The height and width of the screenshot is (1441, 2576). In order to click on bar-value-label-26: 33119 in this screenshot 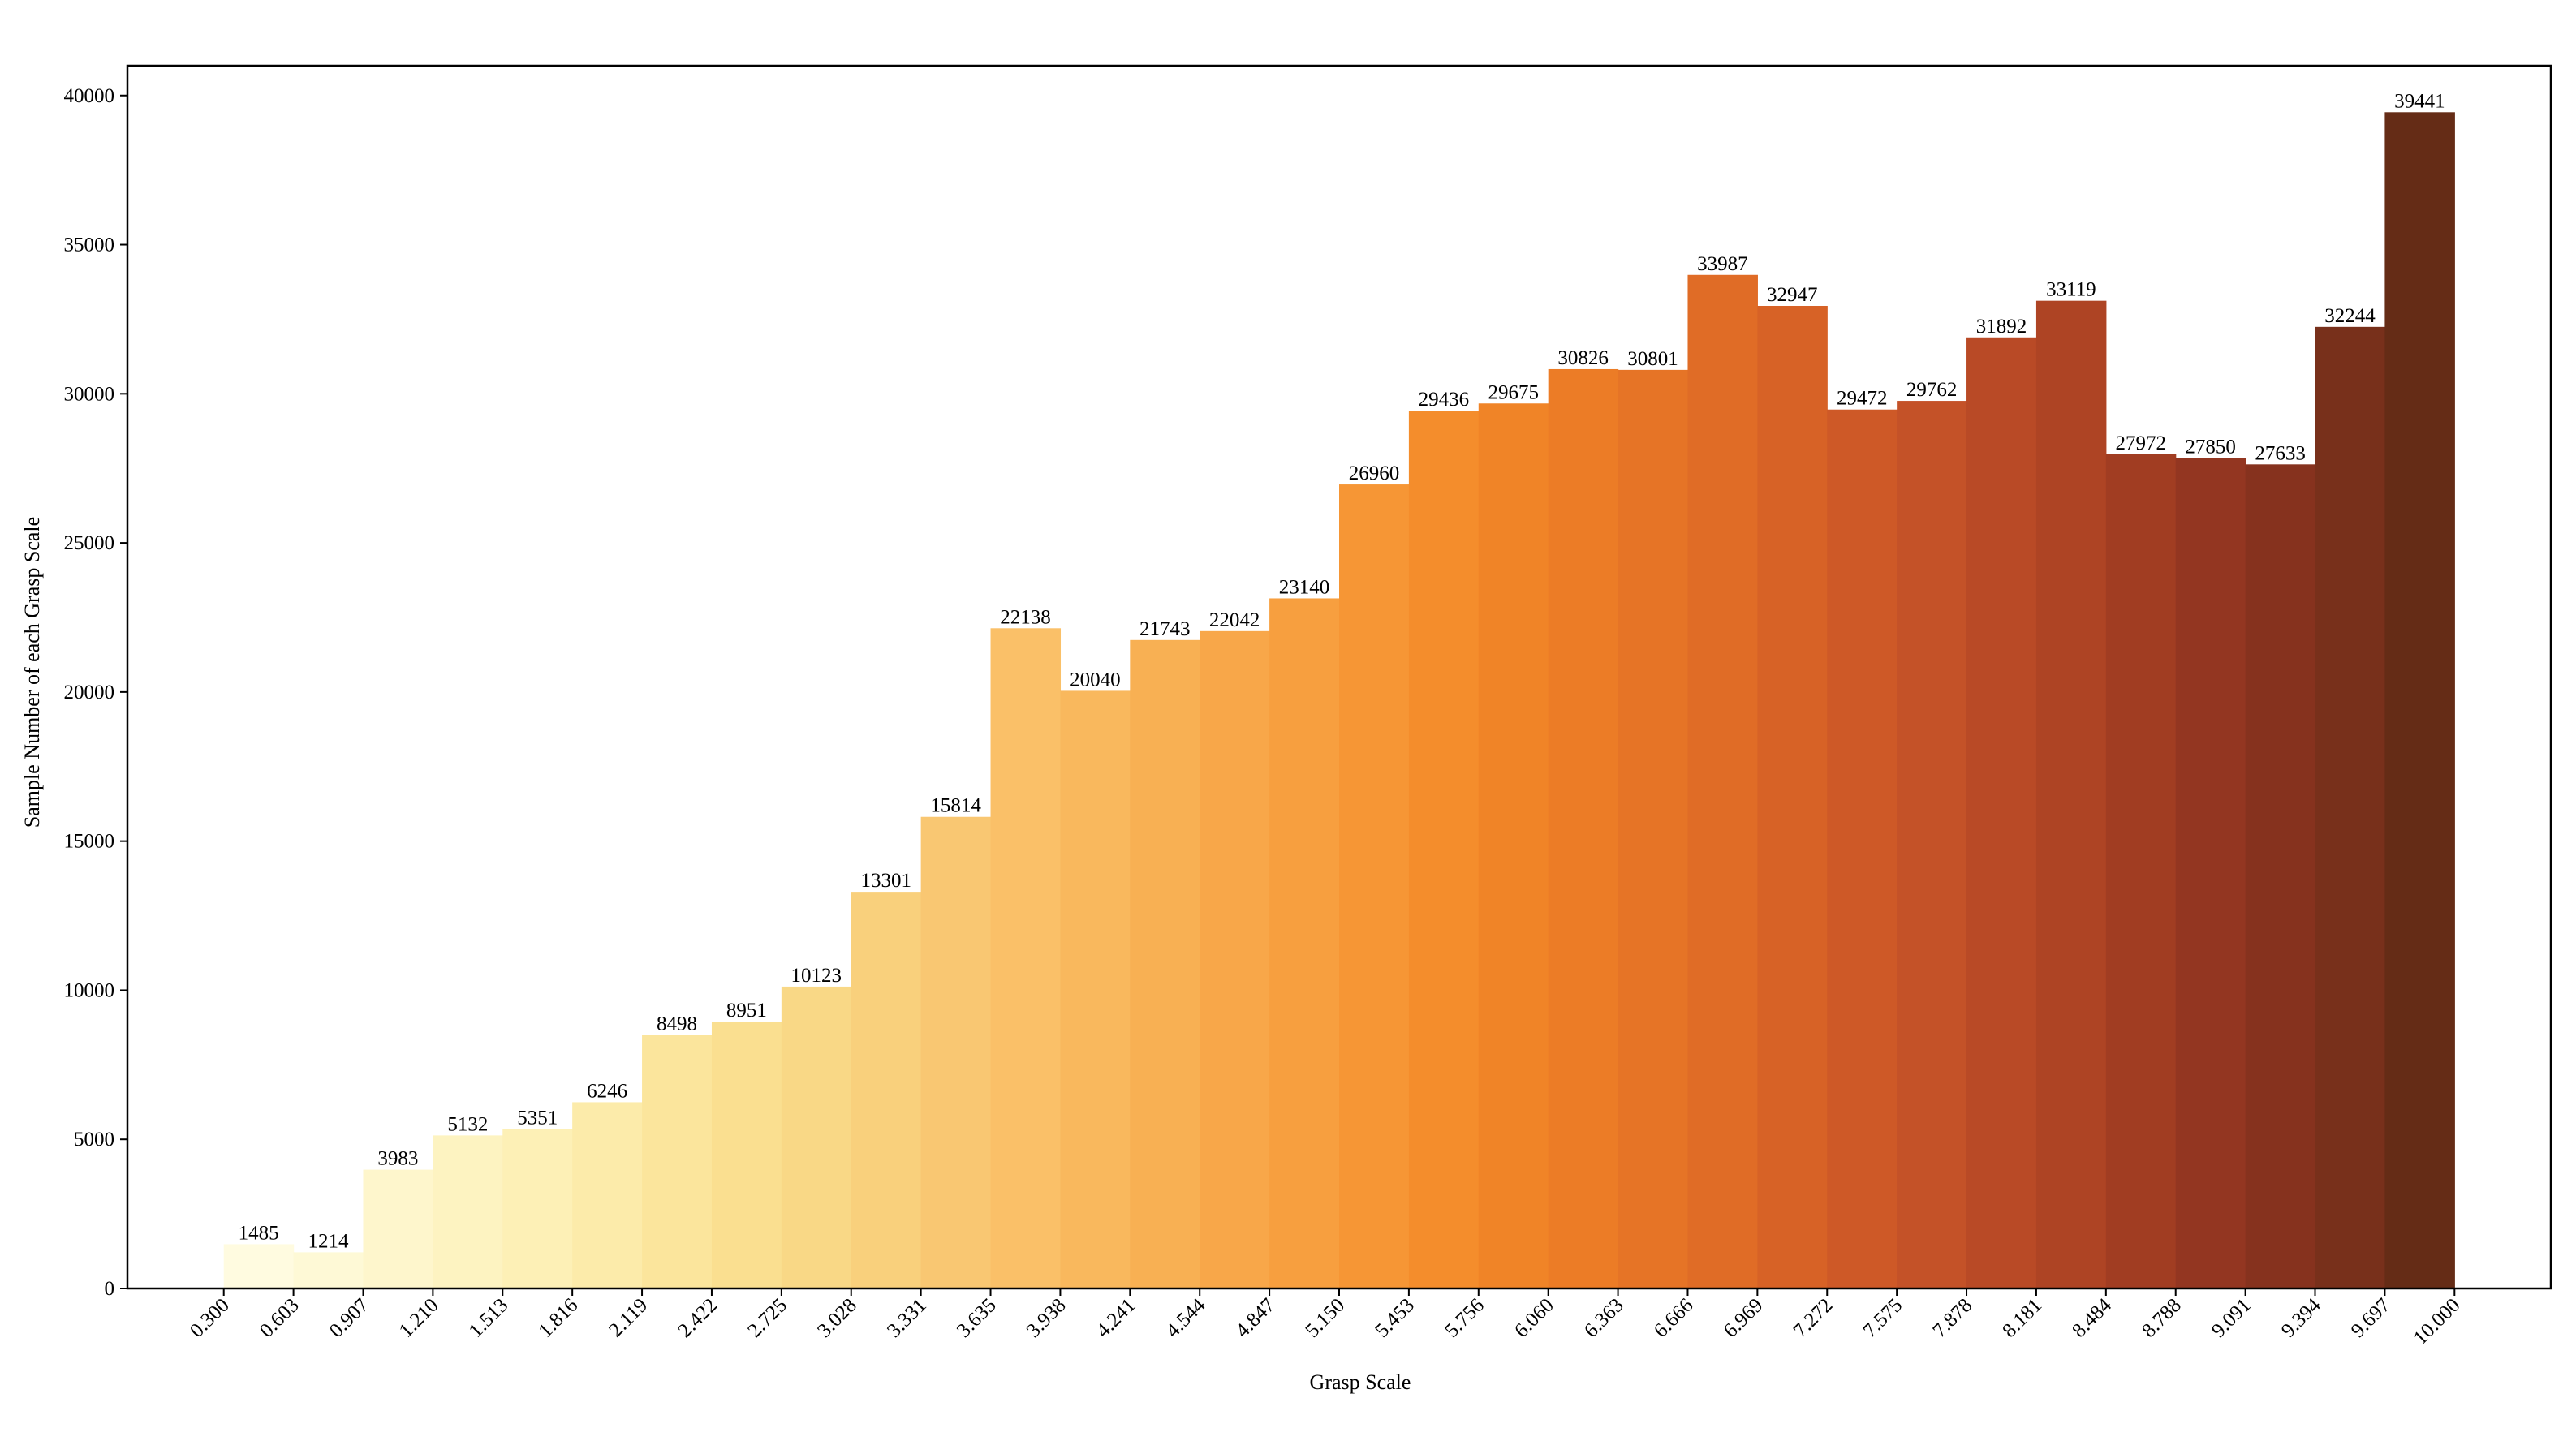, I will do `click(2071, 290)`.